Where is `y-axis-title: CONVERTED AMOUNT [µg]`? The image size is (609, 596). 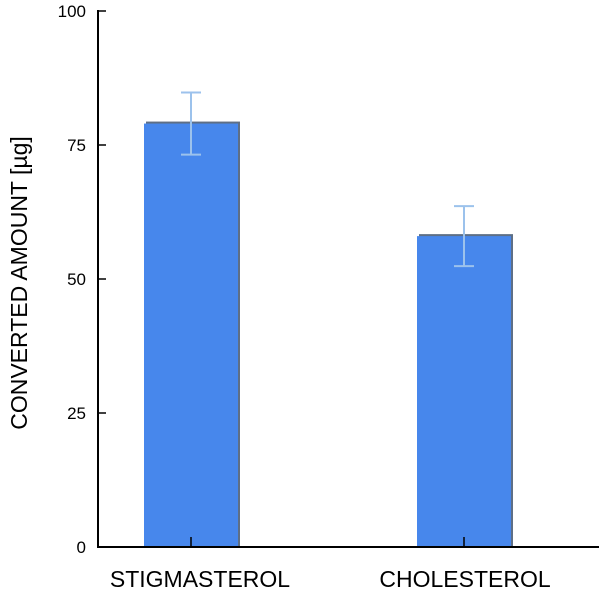 y-axis-title: CONVERTED AMOUNT [µg] is located at coordinates (19, 283).